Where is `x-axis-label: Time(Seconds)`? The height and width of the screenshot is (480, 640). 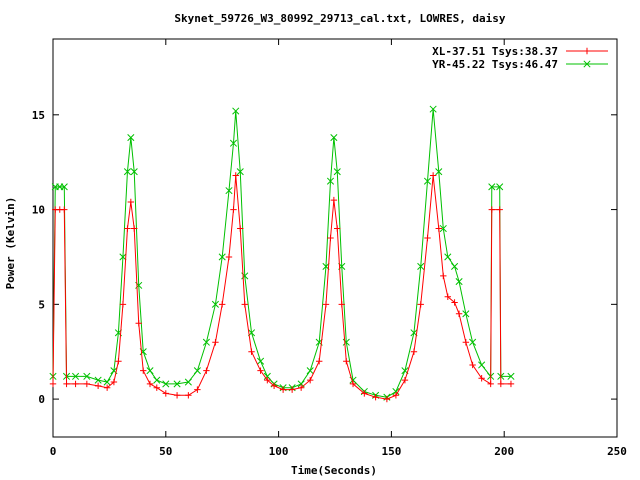 x-axis-label: Time(Seconds) is located at coordinates (334, 470).